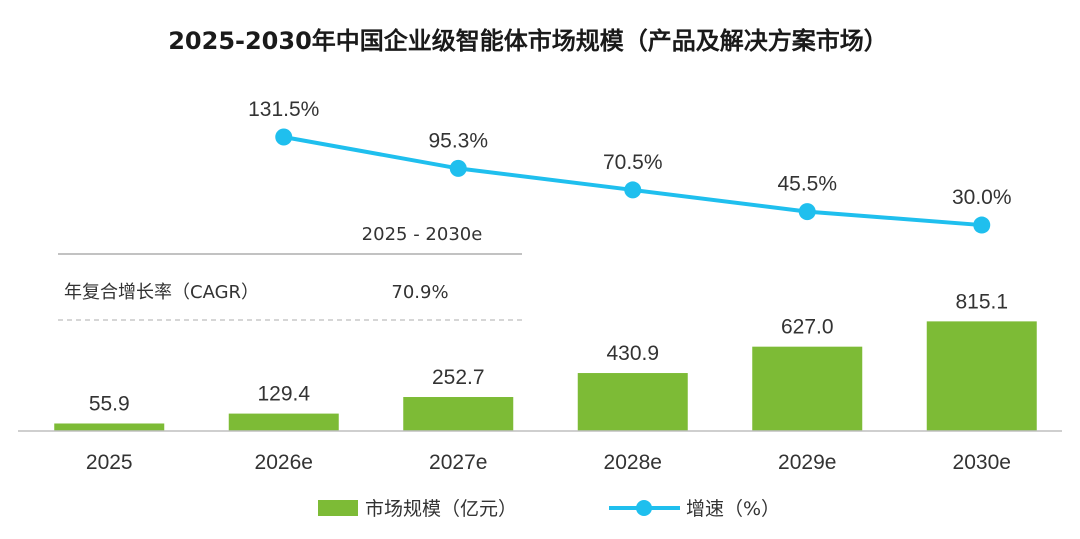 The height and width of the screenshot is (539, 1080). I want to click on cagr-value: 70.9%, so click(419, 292).